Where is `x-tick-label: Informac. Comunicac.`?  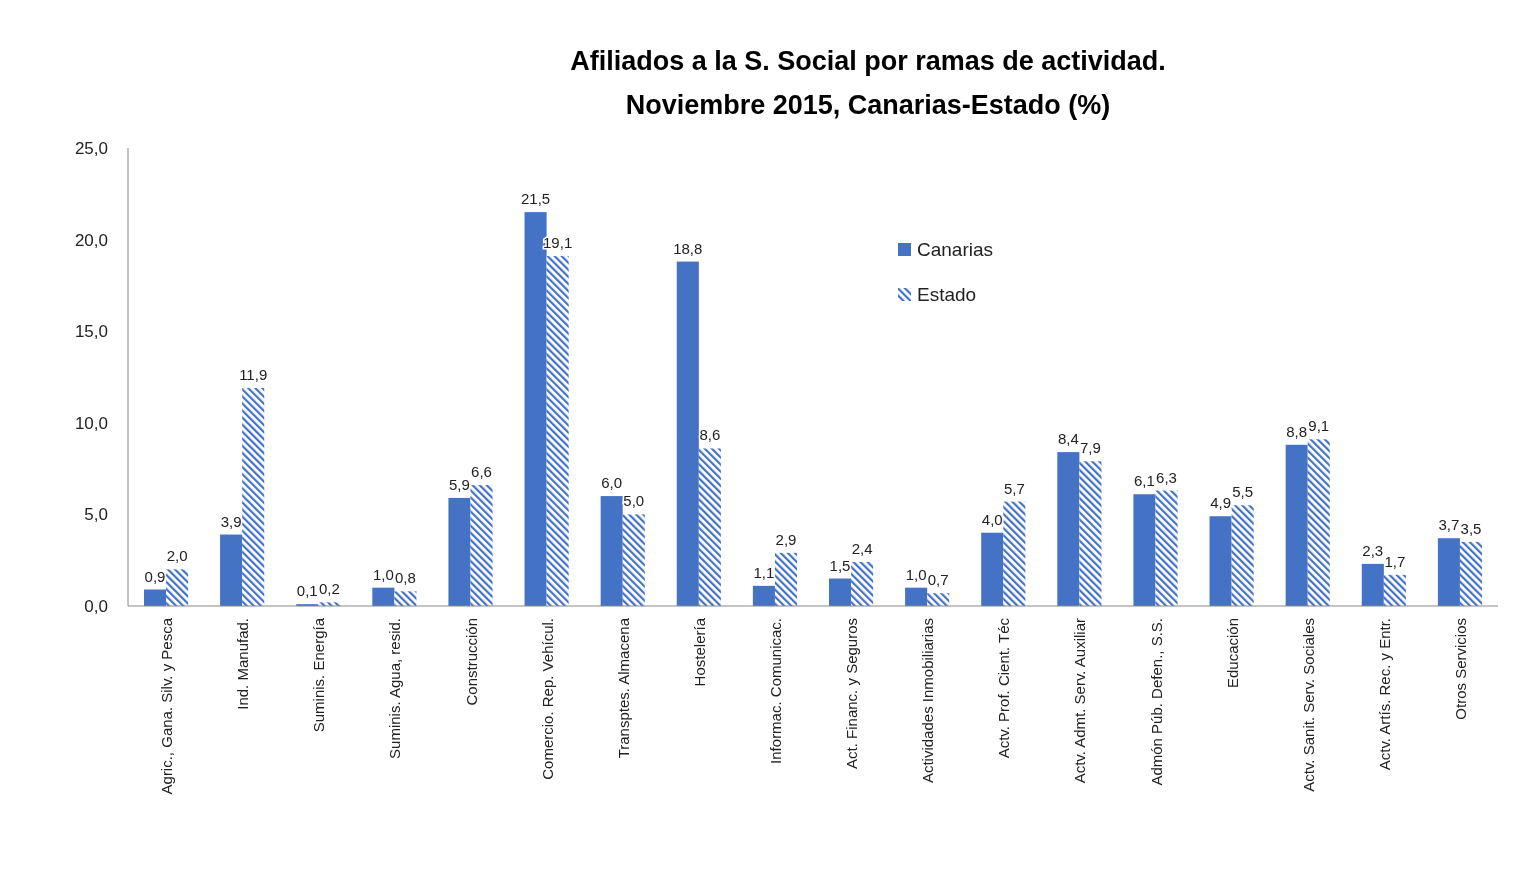
x-tick-label: Informac. Comunicac. is located at coordinates (775, 691).